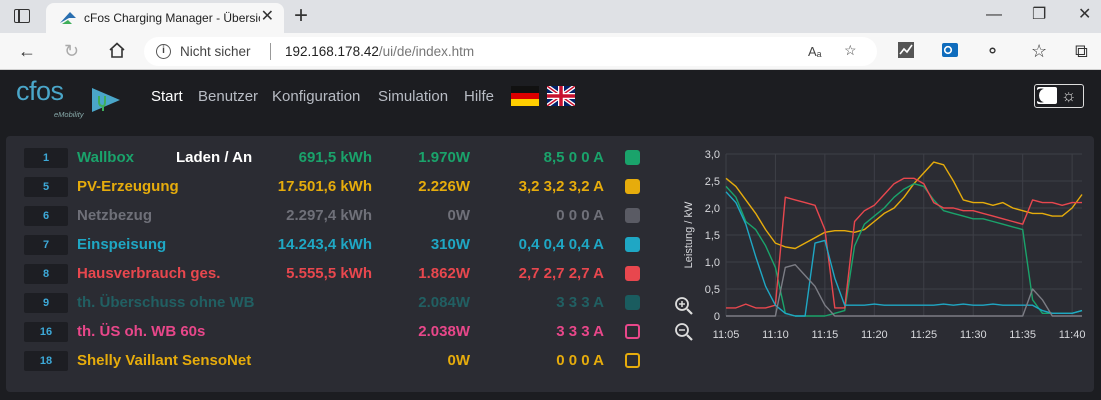  Describe the element at coordinates (1069, 95) in the screenshot. I see `sun-icon: ☼` at that location.